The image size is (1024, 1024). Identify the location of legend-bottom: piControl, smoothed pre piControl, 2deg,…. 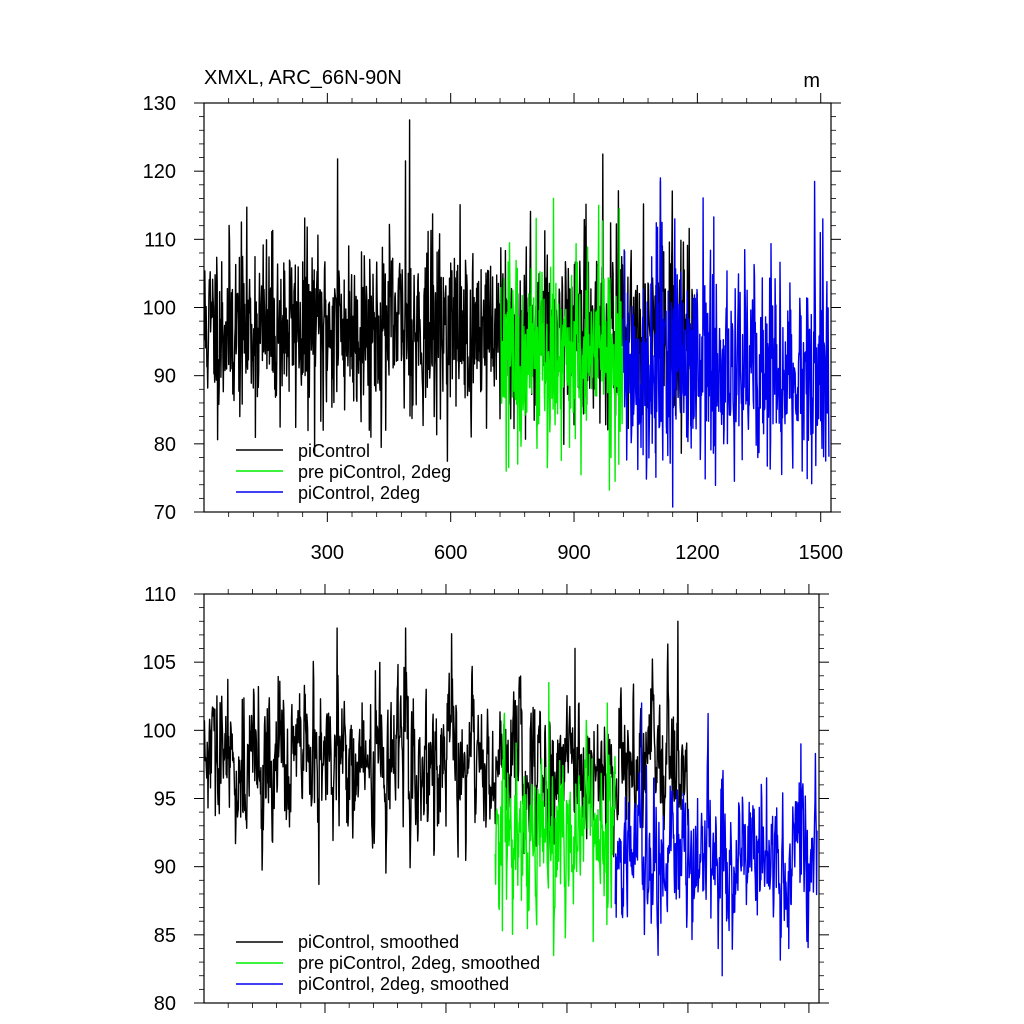
(388, 963).